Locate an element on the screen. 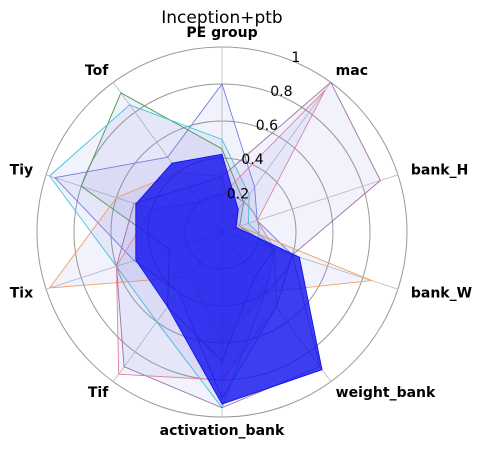 This screenshot has height=456, width=484. r-tick-label: 0.6 is located at coordinates (267, 126).